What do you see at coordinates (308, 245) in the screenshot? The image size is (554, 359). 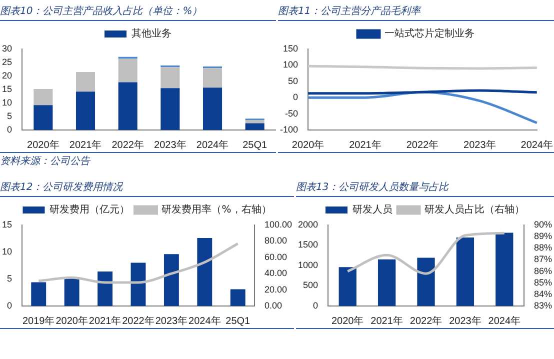 I see `y-tick-label: 1500` at bounding box center [308, 245].